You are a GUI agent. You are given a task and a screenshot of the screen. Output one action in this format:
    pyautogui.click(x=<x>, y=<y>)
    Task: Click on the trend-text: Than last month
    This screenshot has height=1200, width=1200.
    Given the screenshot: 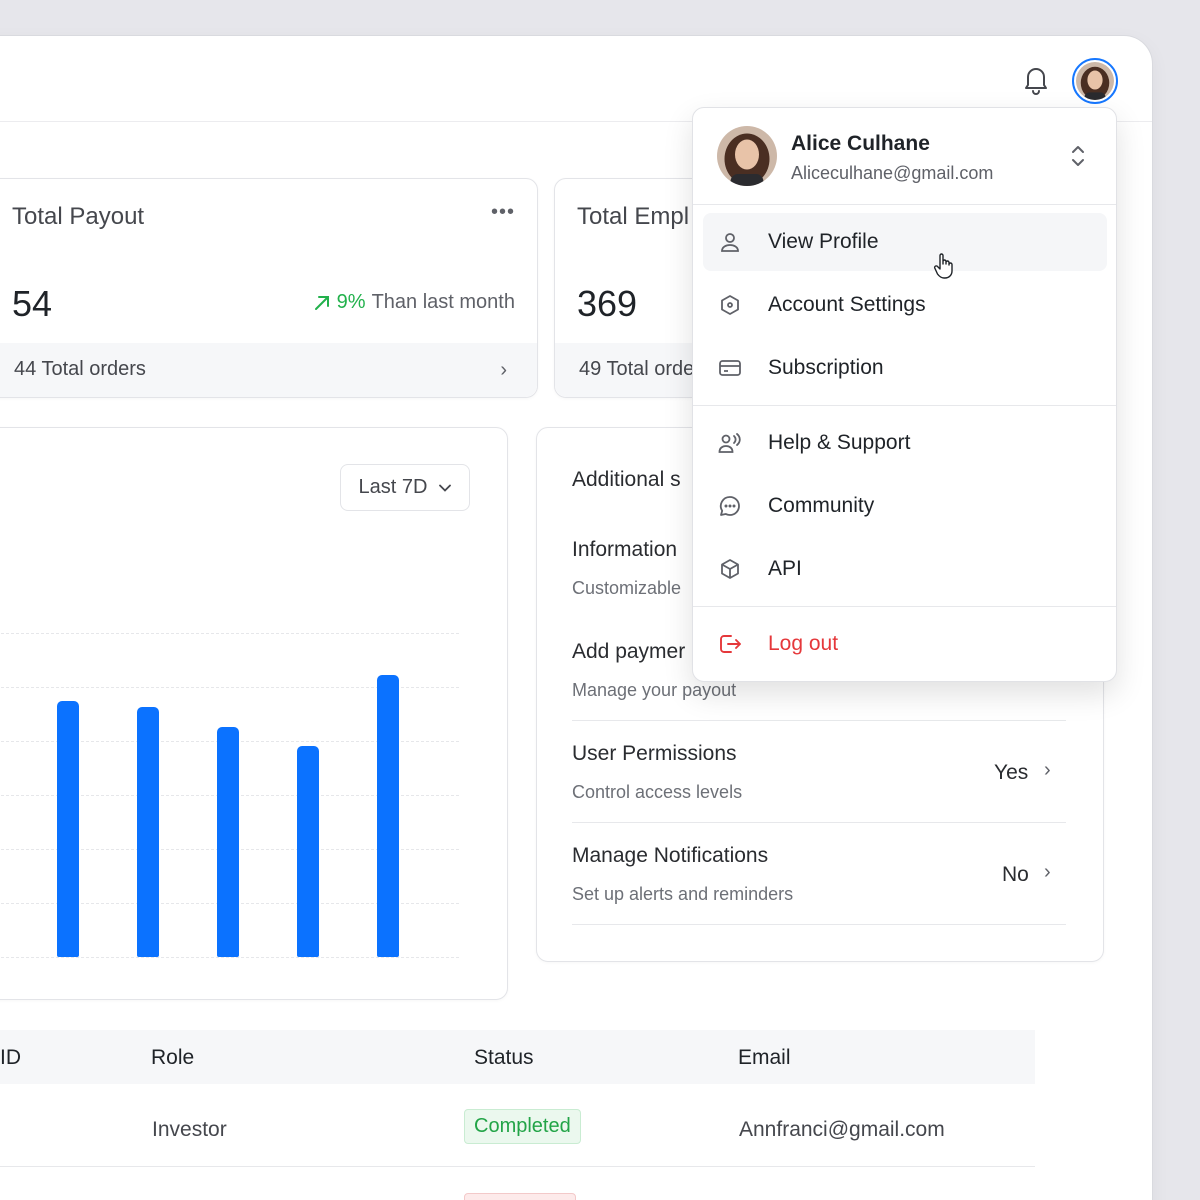 What is the action you would take?
    pyautogui.click(x=443, y=302)
    